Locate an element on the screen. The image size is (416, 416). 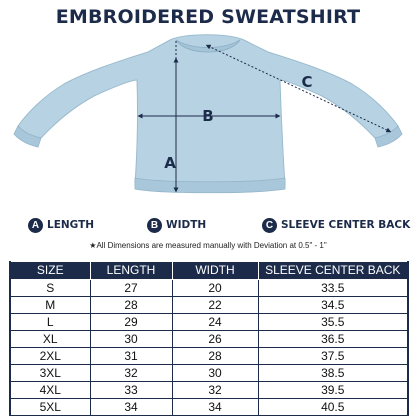
legend-badge-b: B is located at coordinates (154, 225).